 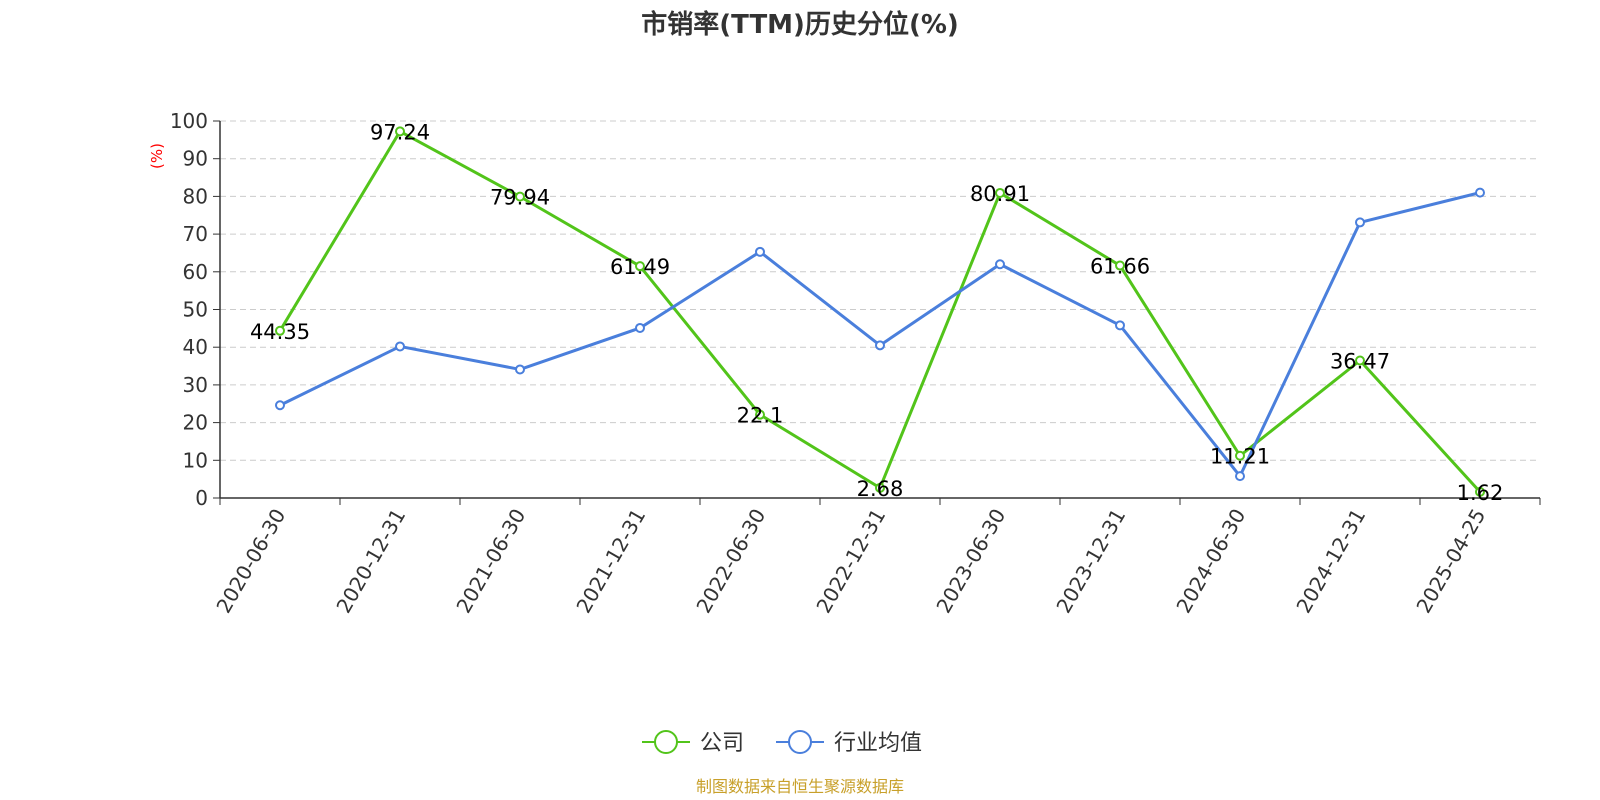 What do you see at coordinates (195, 159) in the screenshot?
I see `y-tick-label: 90` at bounding box center [195, 159].